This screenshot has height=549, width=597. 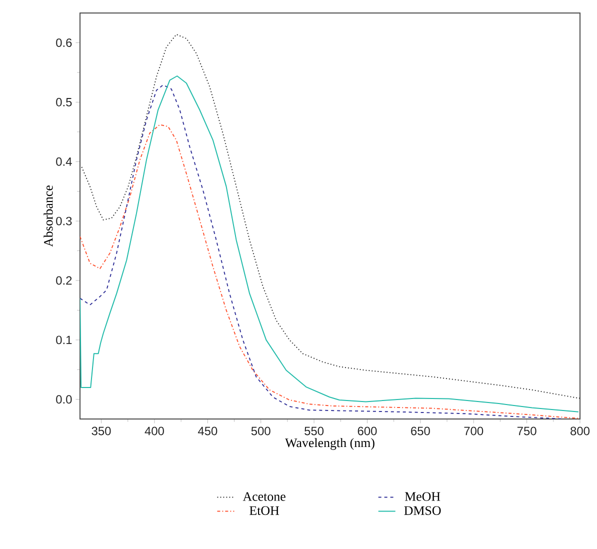 What do you see at coordinates (264, 496) in the screenshot?
I see `legend-label: Acetone` at bounding box center [264, 496].